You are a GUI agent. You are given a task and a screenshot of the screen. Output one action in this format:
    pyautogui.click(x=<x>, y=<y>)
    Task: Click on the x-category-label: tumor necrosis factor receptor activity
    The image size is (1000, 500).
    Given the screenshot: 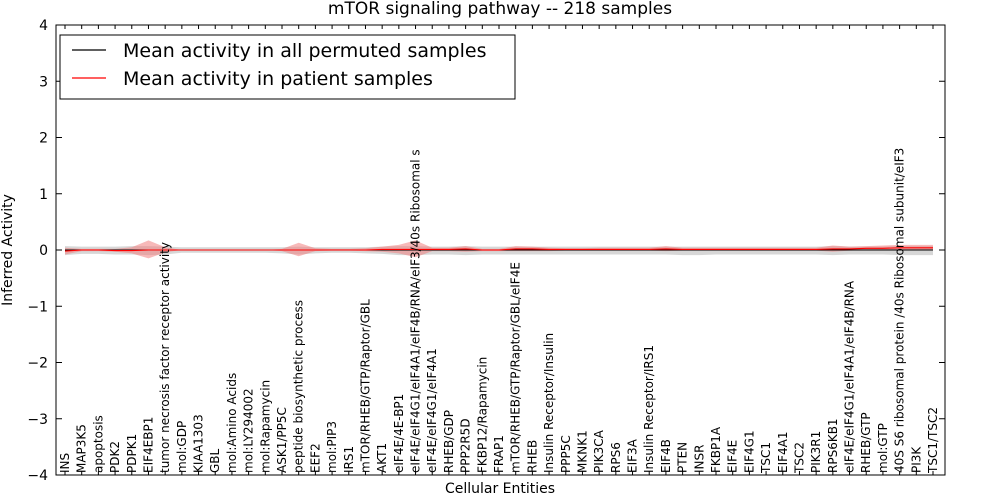 What is the action you would take?
    pyautogui.click(x=165, y=357)
    